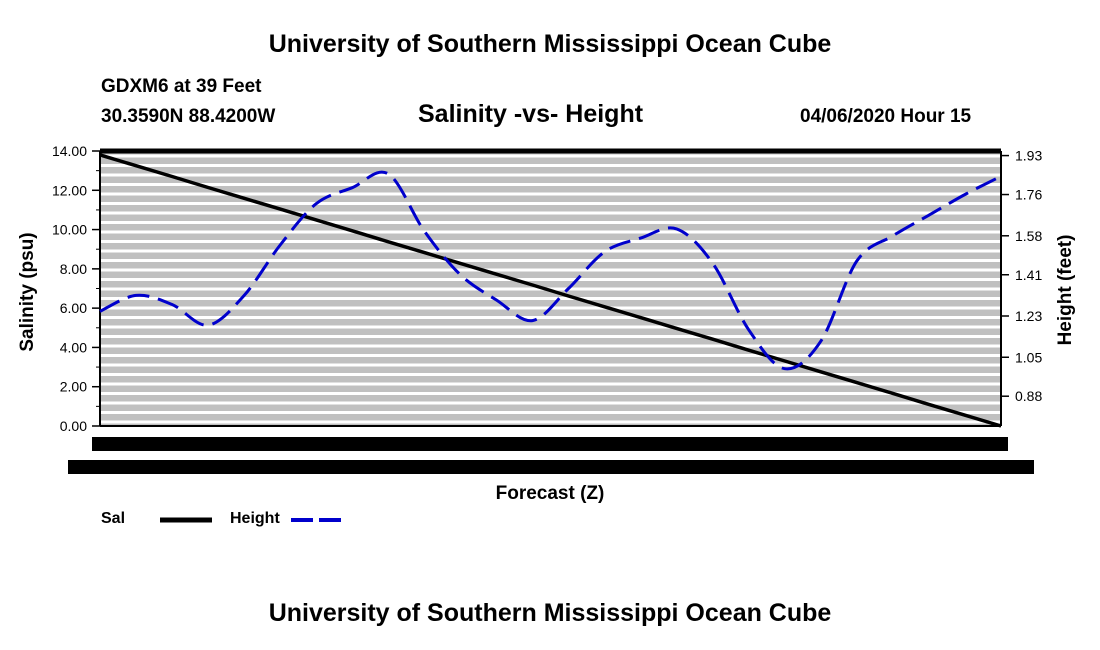  What do you see at coordinates (1028, 357) in the screenshot?
I see `right-tick-label: 1.05` at bounding box center [1028, 357].